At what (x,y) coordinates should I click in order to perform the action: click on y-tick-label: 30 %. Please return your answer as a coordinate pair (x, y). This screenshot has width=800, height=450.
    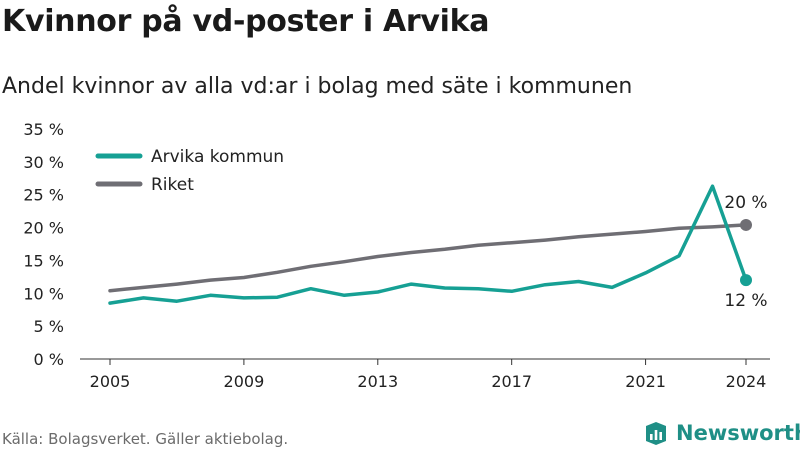
    Looking at the image, I should click on (43, 162).